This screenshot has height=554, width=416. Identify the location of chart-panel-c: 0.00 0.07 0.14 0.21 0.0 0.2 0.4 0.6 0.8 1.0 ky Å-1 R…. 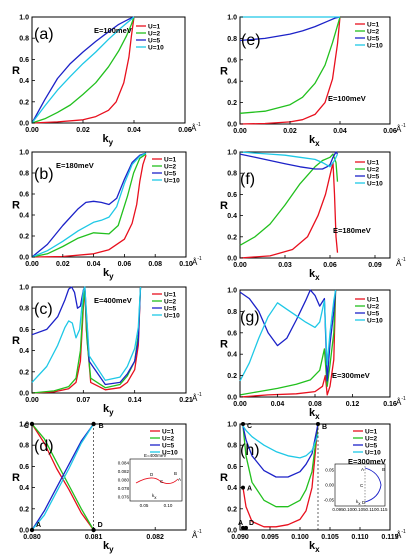
(107, 351).